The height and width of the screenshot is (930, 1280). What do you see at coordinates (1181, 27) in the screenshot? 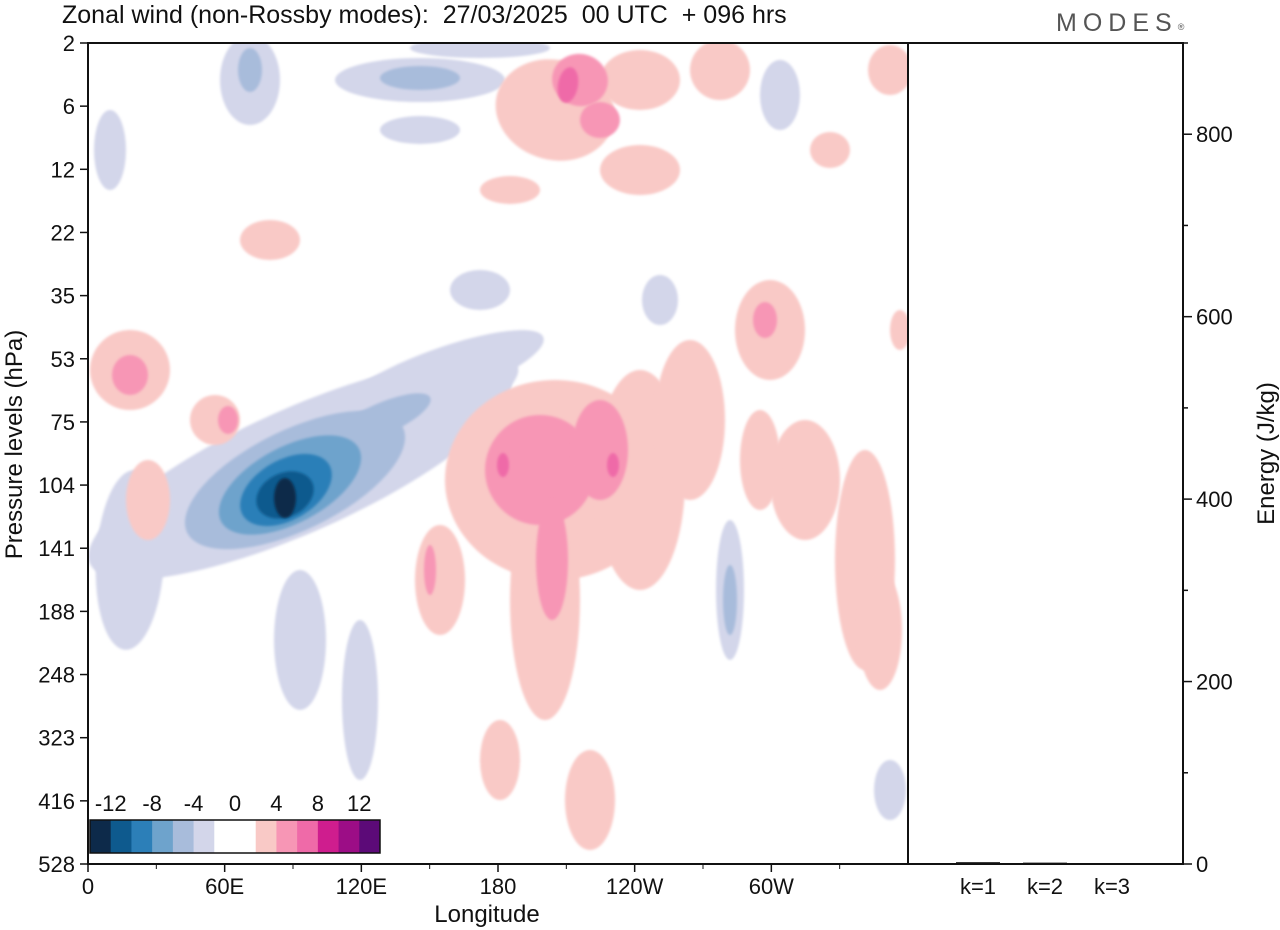
I see `brand-mark: ®` at bounding box center [1181, 27].